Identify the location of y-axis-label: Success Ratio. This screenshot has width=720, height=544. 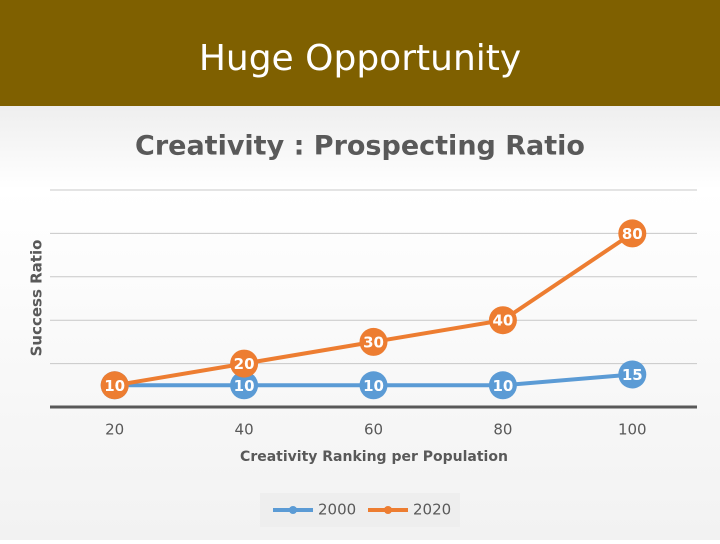
(37, 298).